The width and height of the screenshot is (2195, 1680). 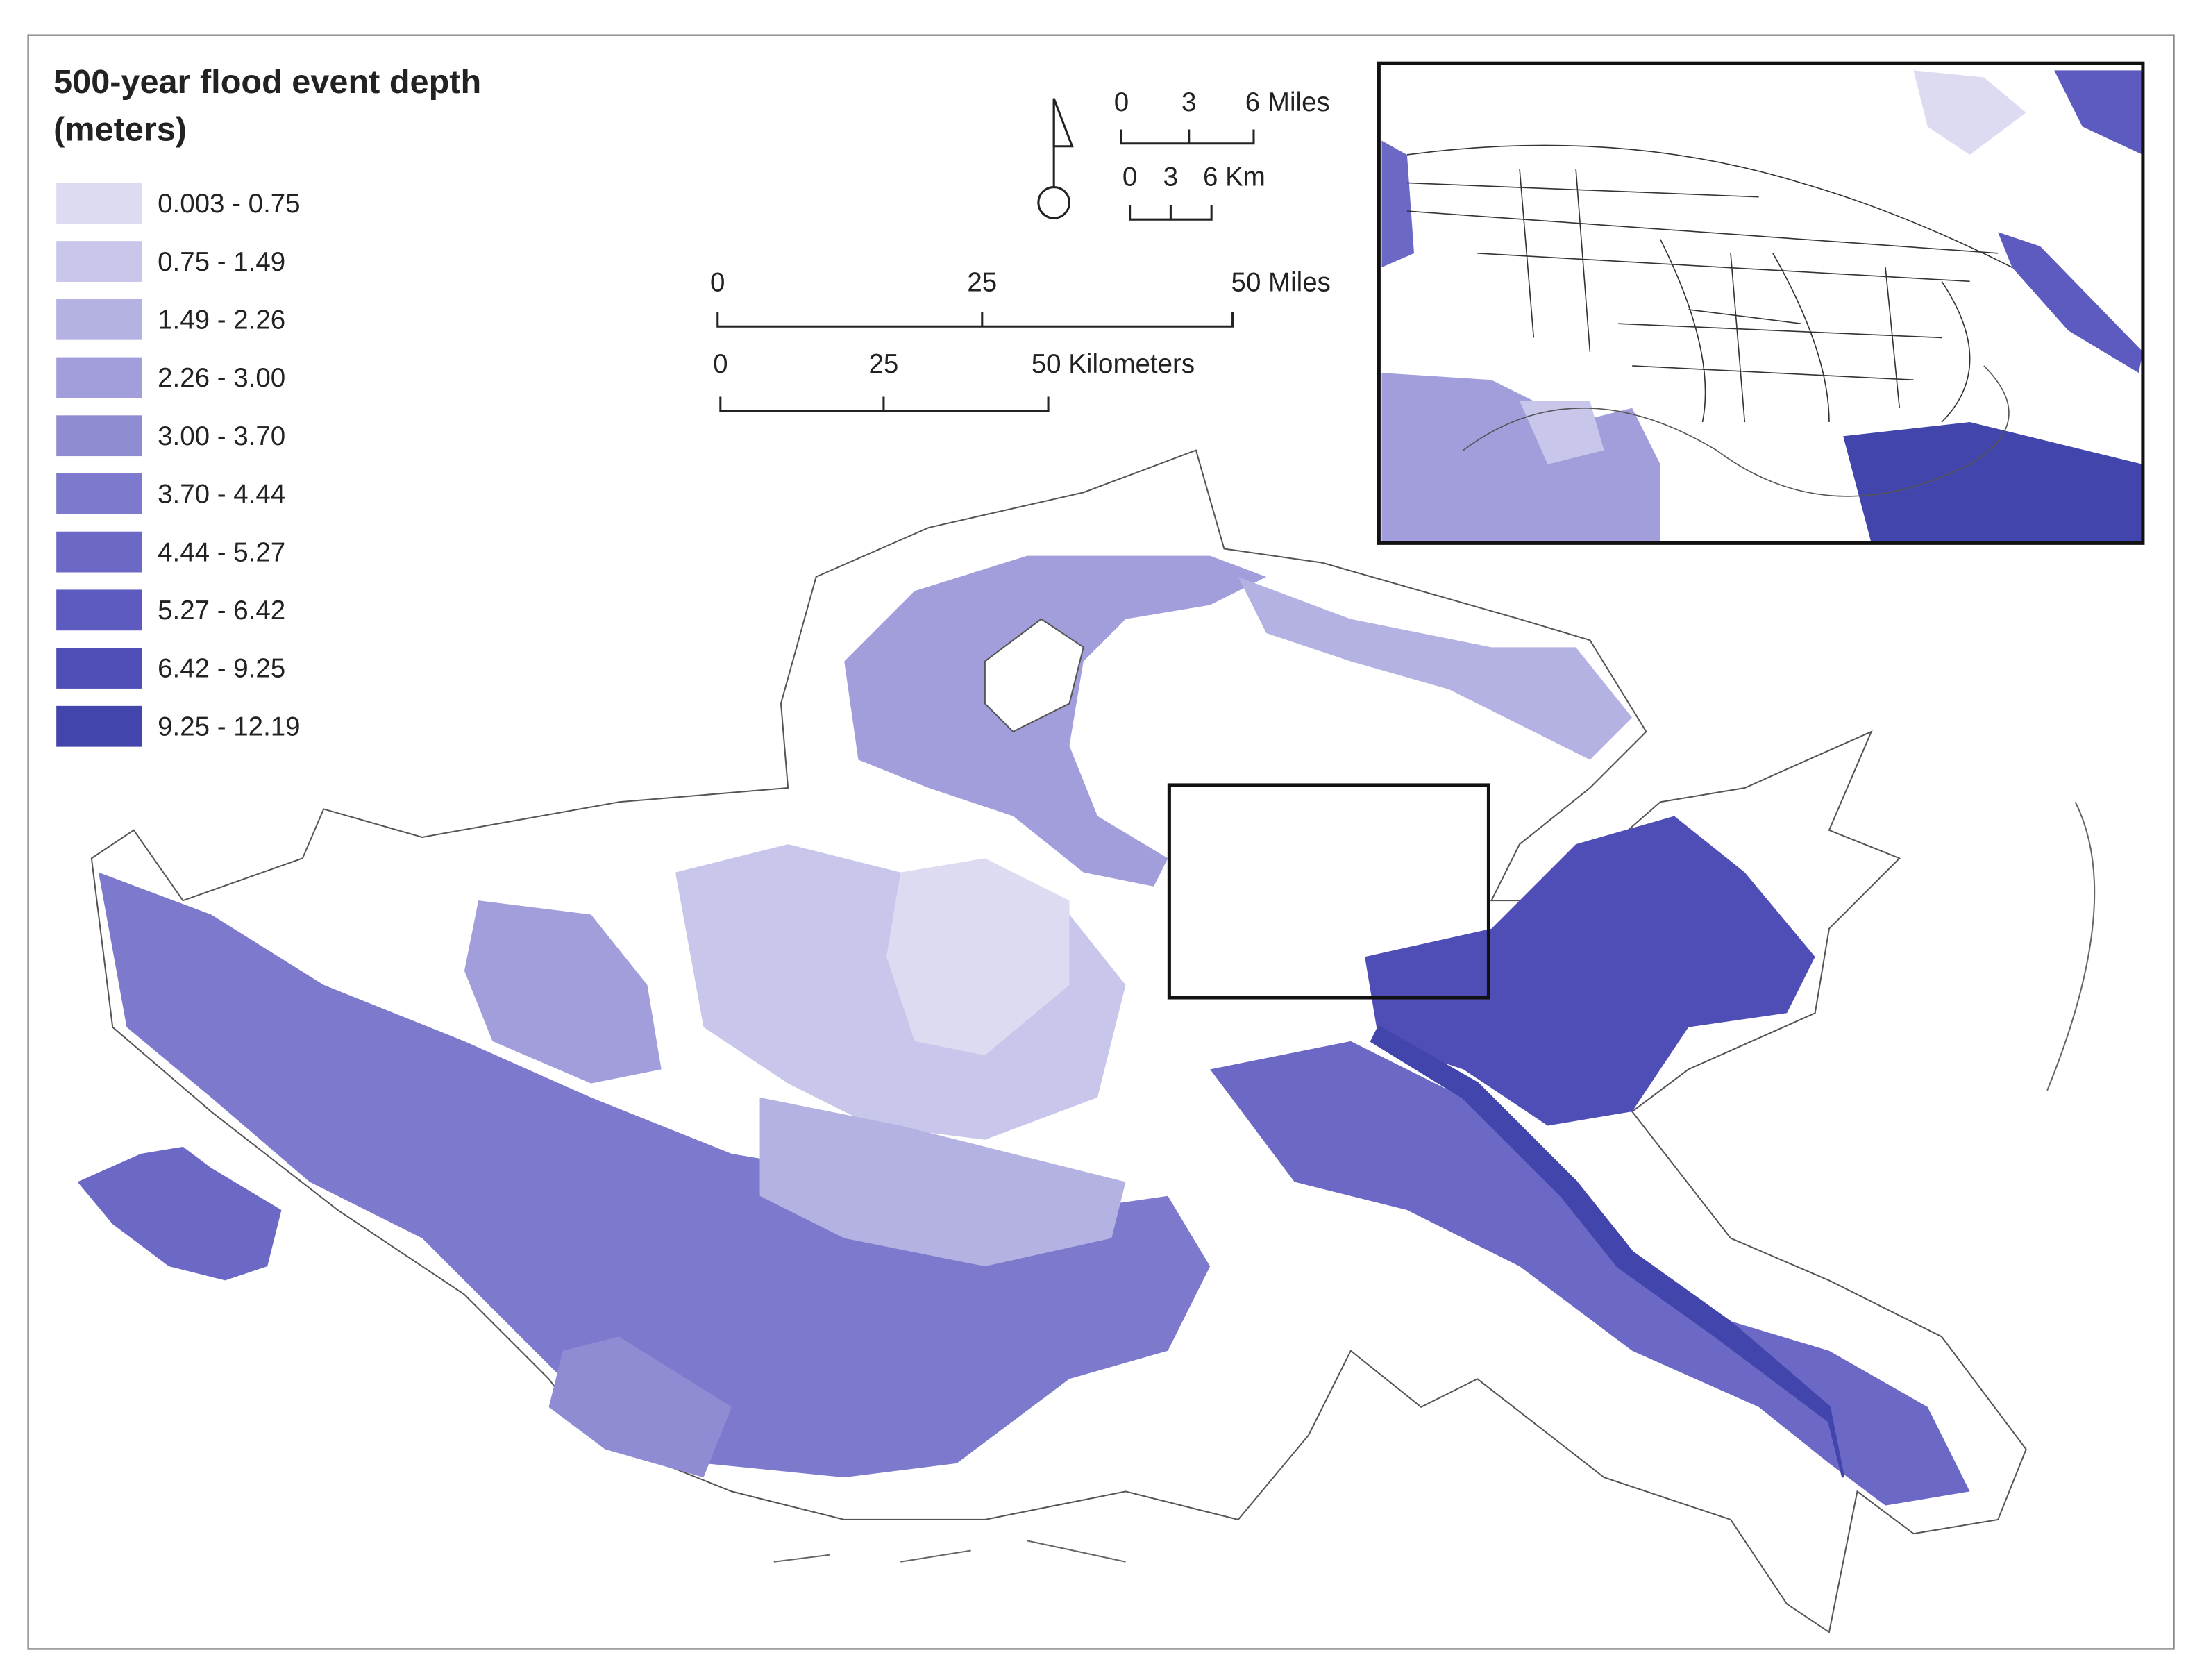 What do you see at coordinates (1328, 891) in the screenshot?
I see `inset-locator` at bounding box center [1328, 891].